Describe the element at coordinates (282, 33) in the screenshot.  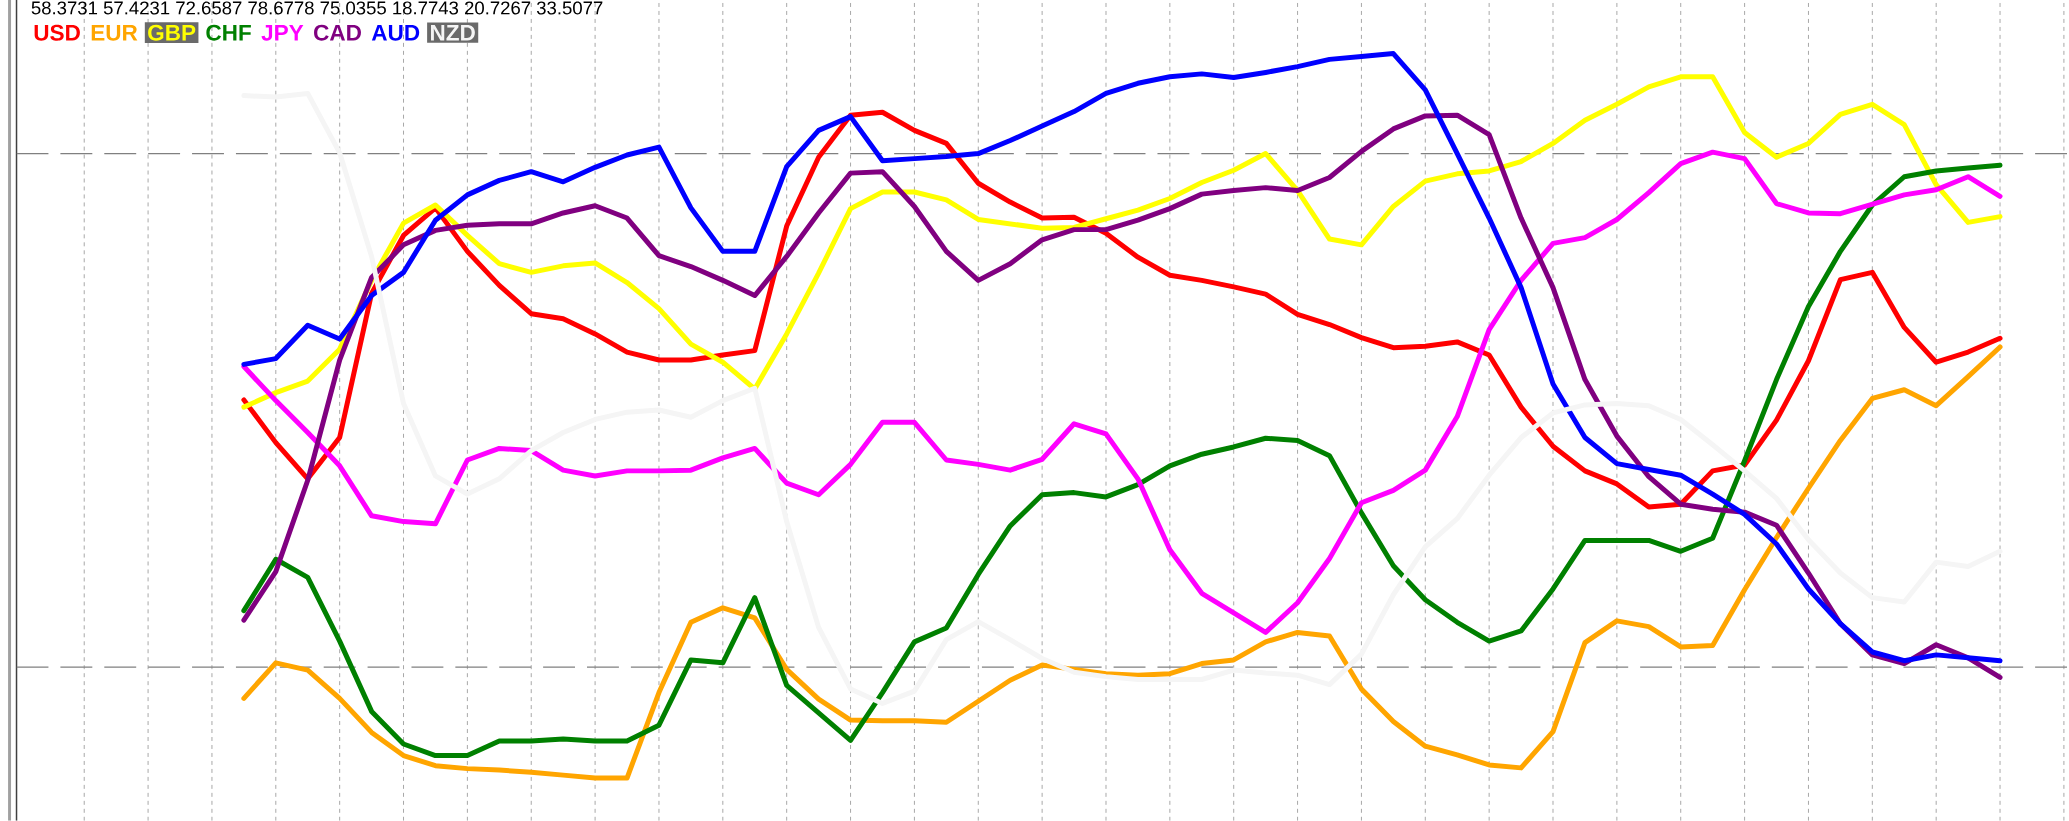
I see `text: JPY` at that location.